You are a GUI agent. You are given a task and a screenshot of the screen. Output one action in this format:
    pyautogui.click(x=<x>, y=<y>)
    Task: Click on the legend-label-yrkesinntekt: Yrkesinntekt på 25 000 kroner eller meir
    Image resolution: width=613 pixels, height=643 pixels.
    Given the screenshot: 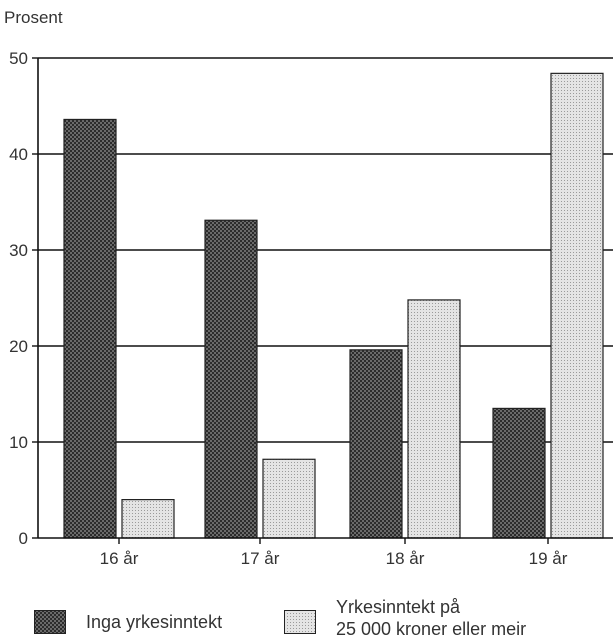 What is the action you would take?
    pyautogui.click(x=431, y=618)
    